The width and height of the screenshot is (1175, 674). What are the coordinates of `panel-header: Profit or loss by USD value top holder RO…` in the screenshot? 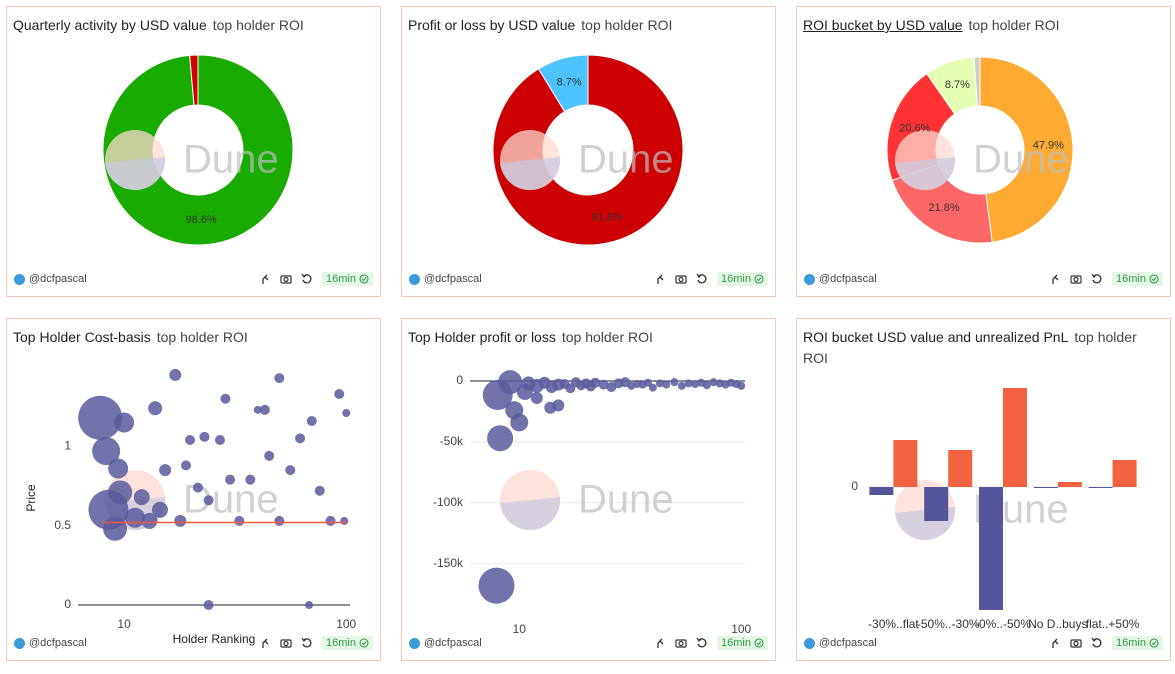 It's located at (587, 25).